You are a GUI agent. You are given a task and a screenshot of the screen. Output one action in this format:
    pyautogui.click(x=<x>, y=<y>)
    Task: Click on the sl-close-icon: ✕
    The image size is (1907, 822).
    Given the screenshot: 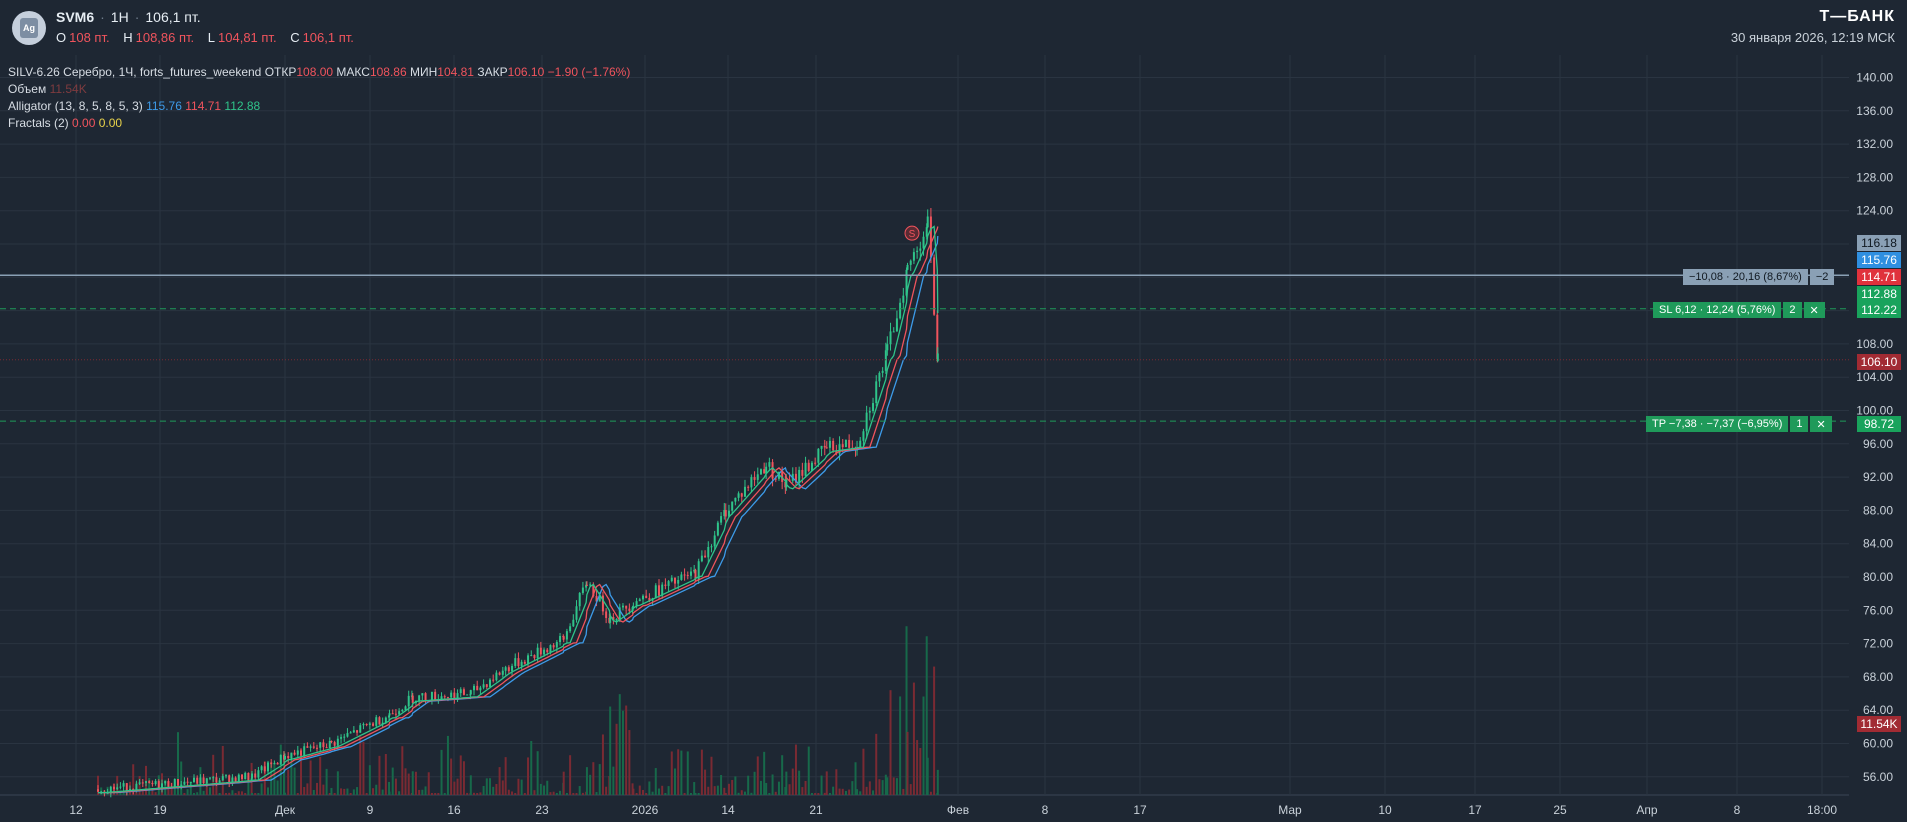 What is the action you would take?
    pyautogui.click(x=1814, y=310)
    